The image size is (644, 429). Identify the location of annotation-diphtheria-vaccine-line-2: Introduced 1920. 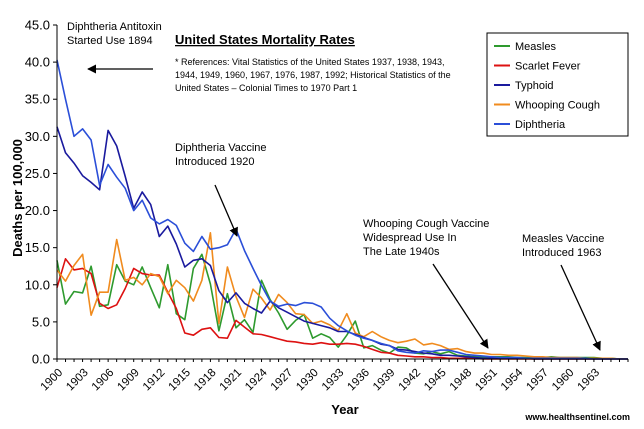
(215, 162).